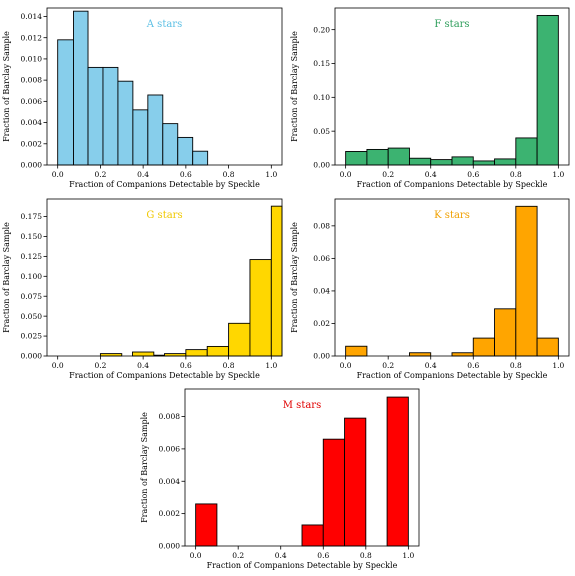 The image size is (575, 576). What do you see at coordinates (281, 555) in the screenshot?
I see `xtick-label-m-2: 0.4` at bounding box center [281, 555].